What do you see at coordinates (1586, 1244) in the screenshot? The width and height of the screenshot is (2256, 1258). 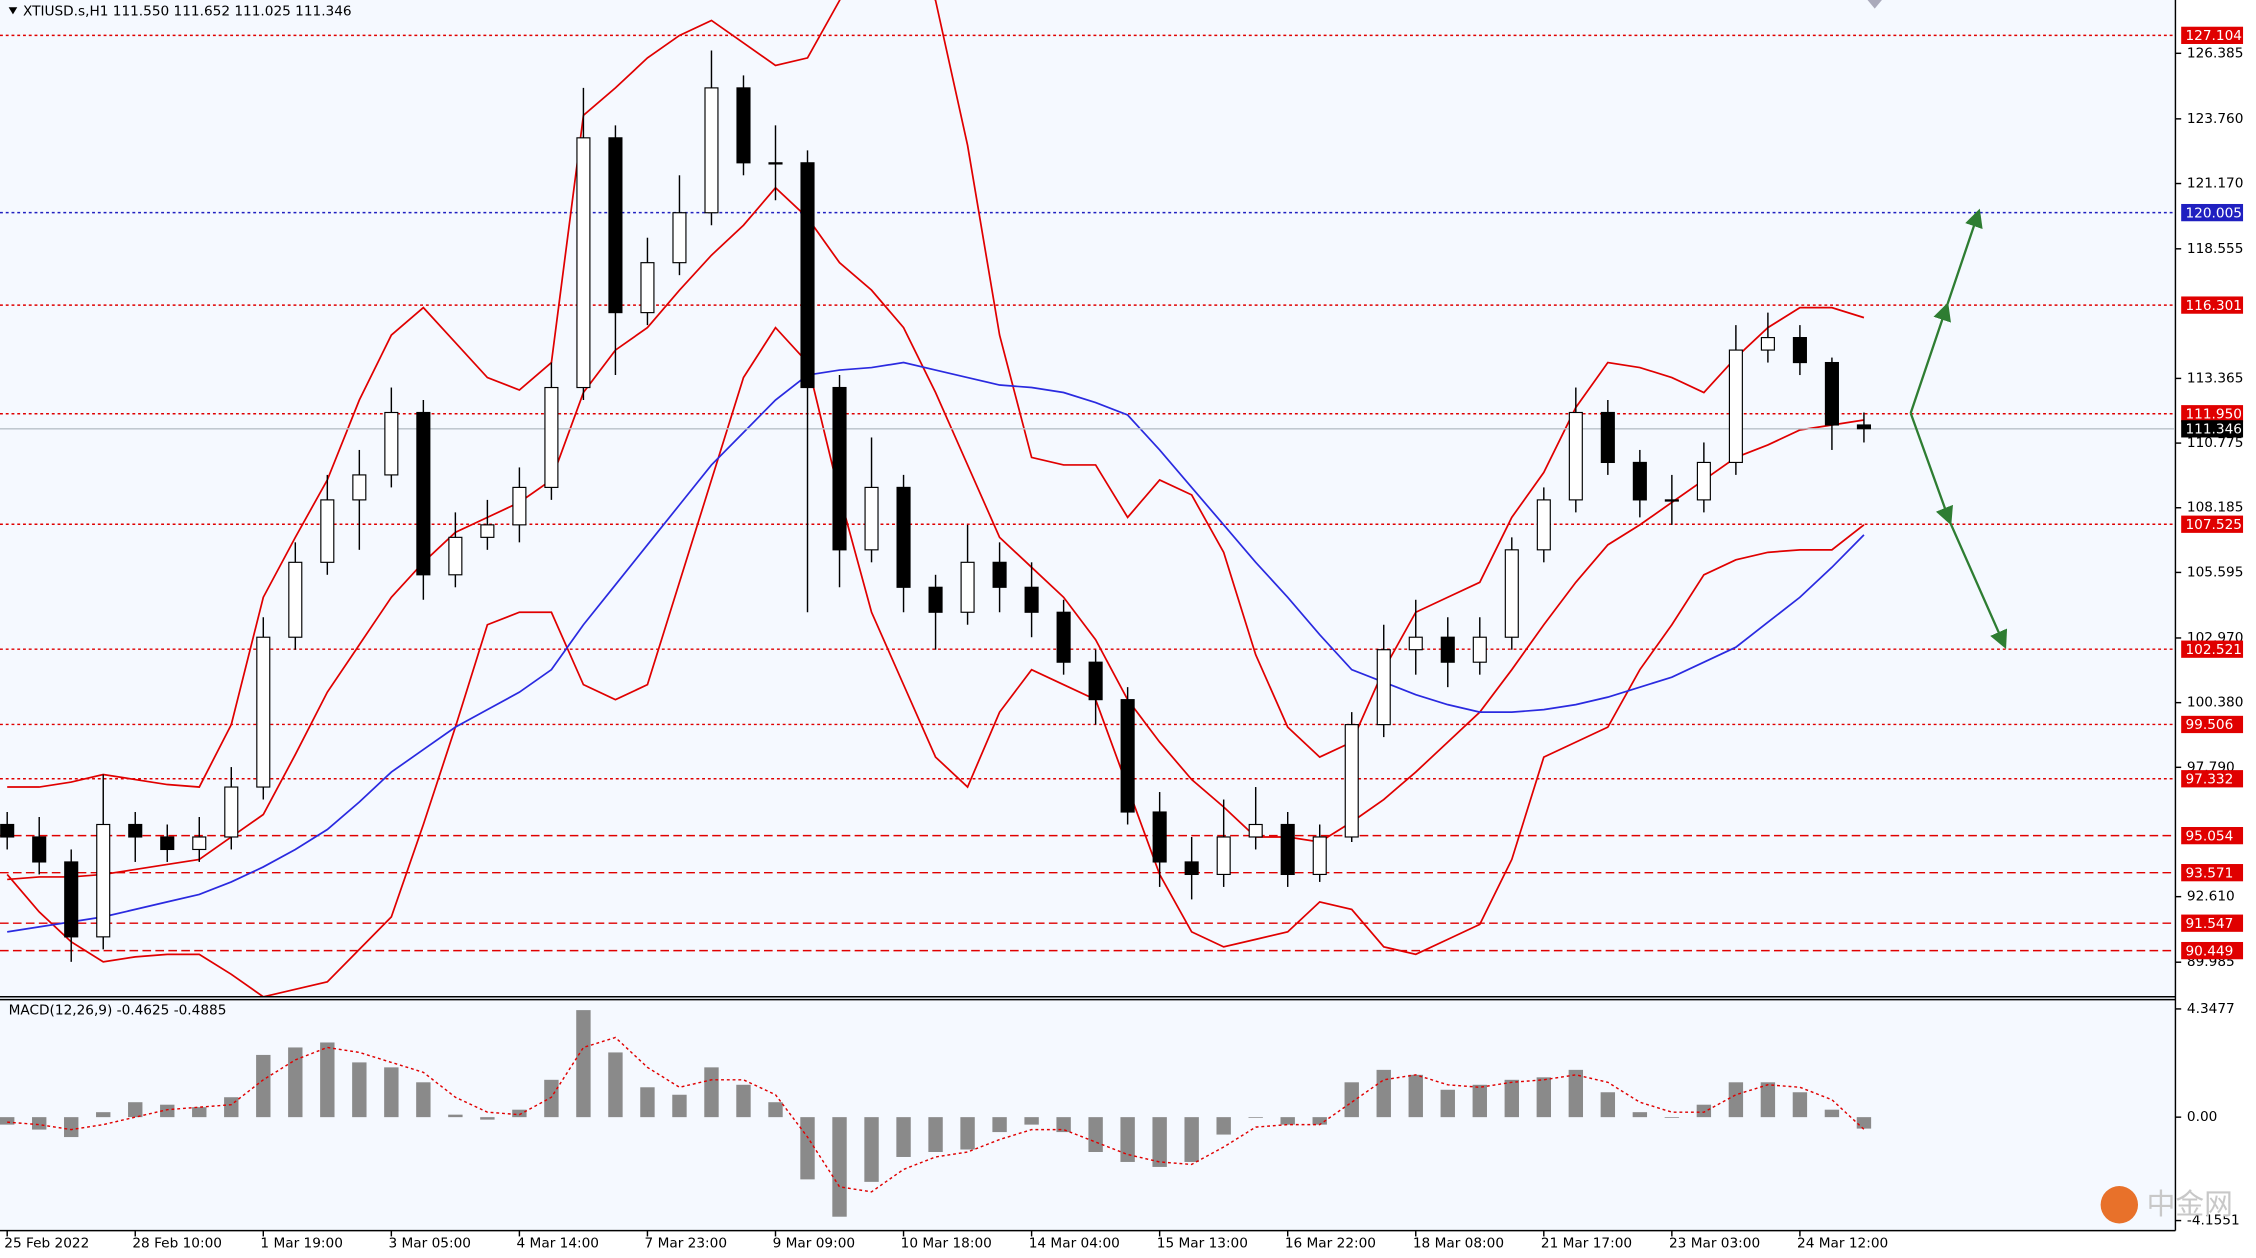 I see `x-tick-label: 21 Mar 17:00` at bounding box center [1586, 1244].